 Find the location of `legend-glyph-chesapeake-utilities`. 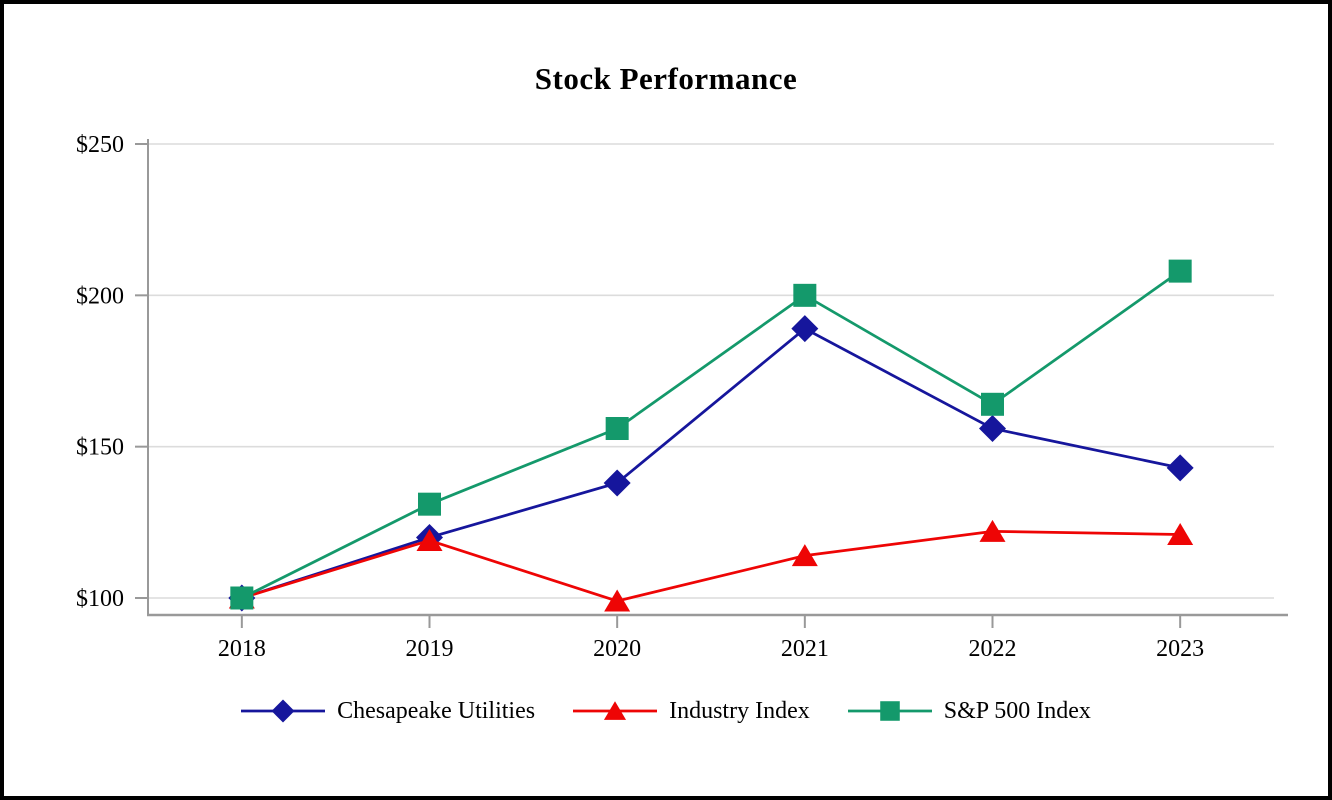

legend-glyph-chesapeake-utilities is located at coordinates (283, 711).